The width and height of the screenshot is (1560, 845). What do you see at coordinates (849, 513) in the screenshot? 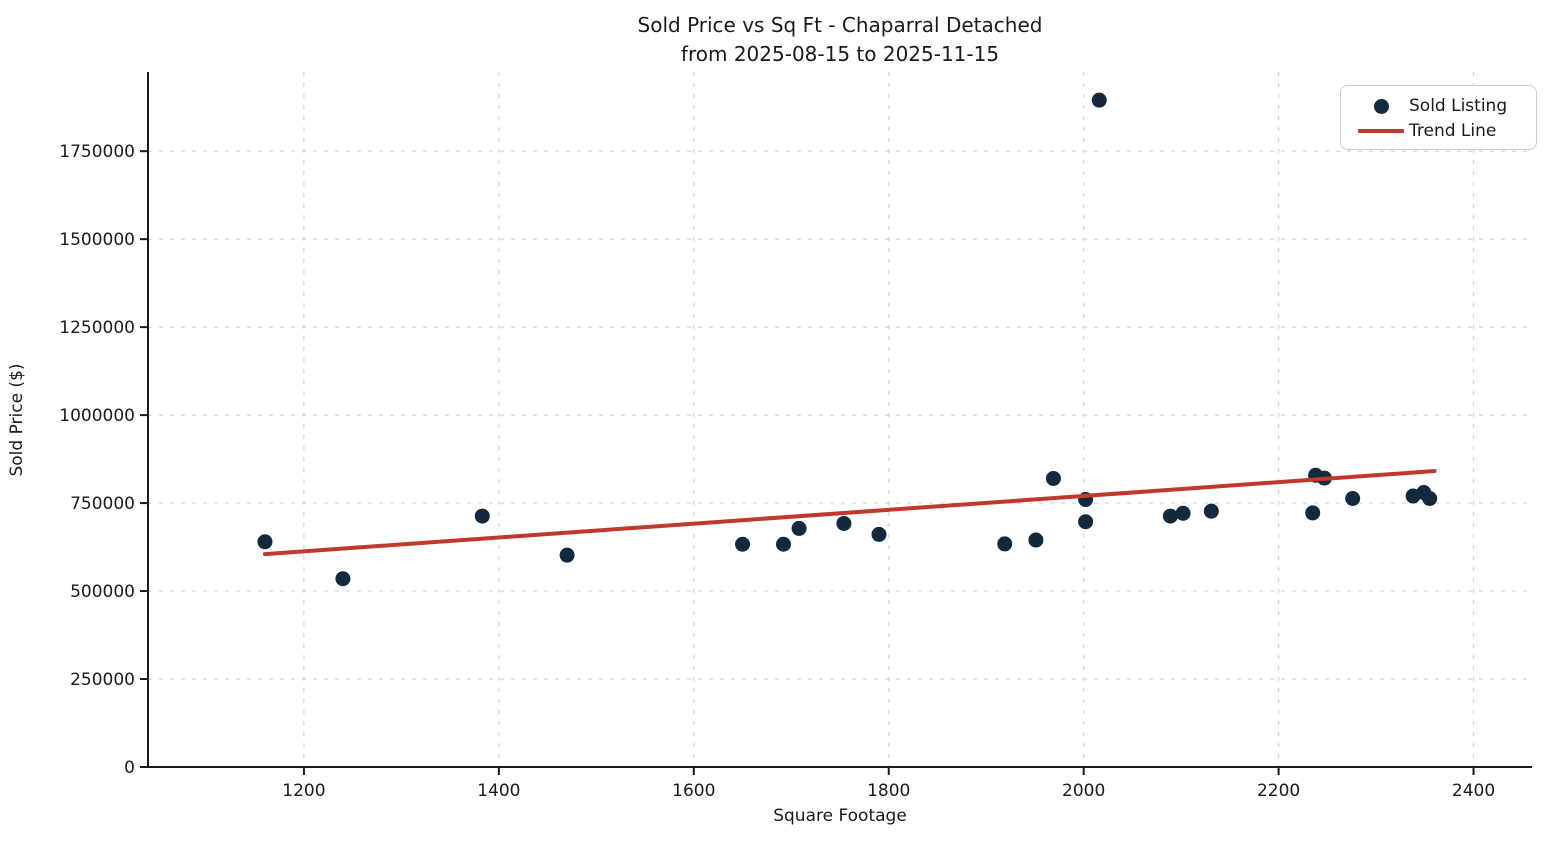
I see `trend-line` at bounding box center [849, 513].